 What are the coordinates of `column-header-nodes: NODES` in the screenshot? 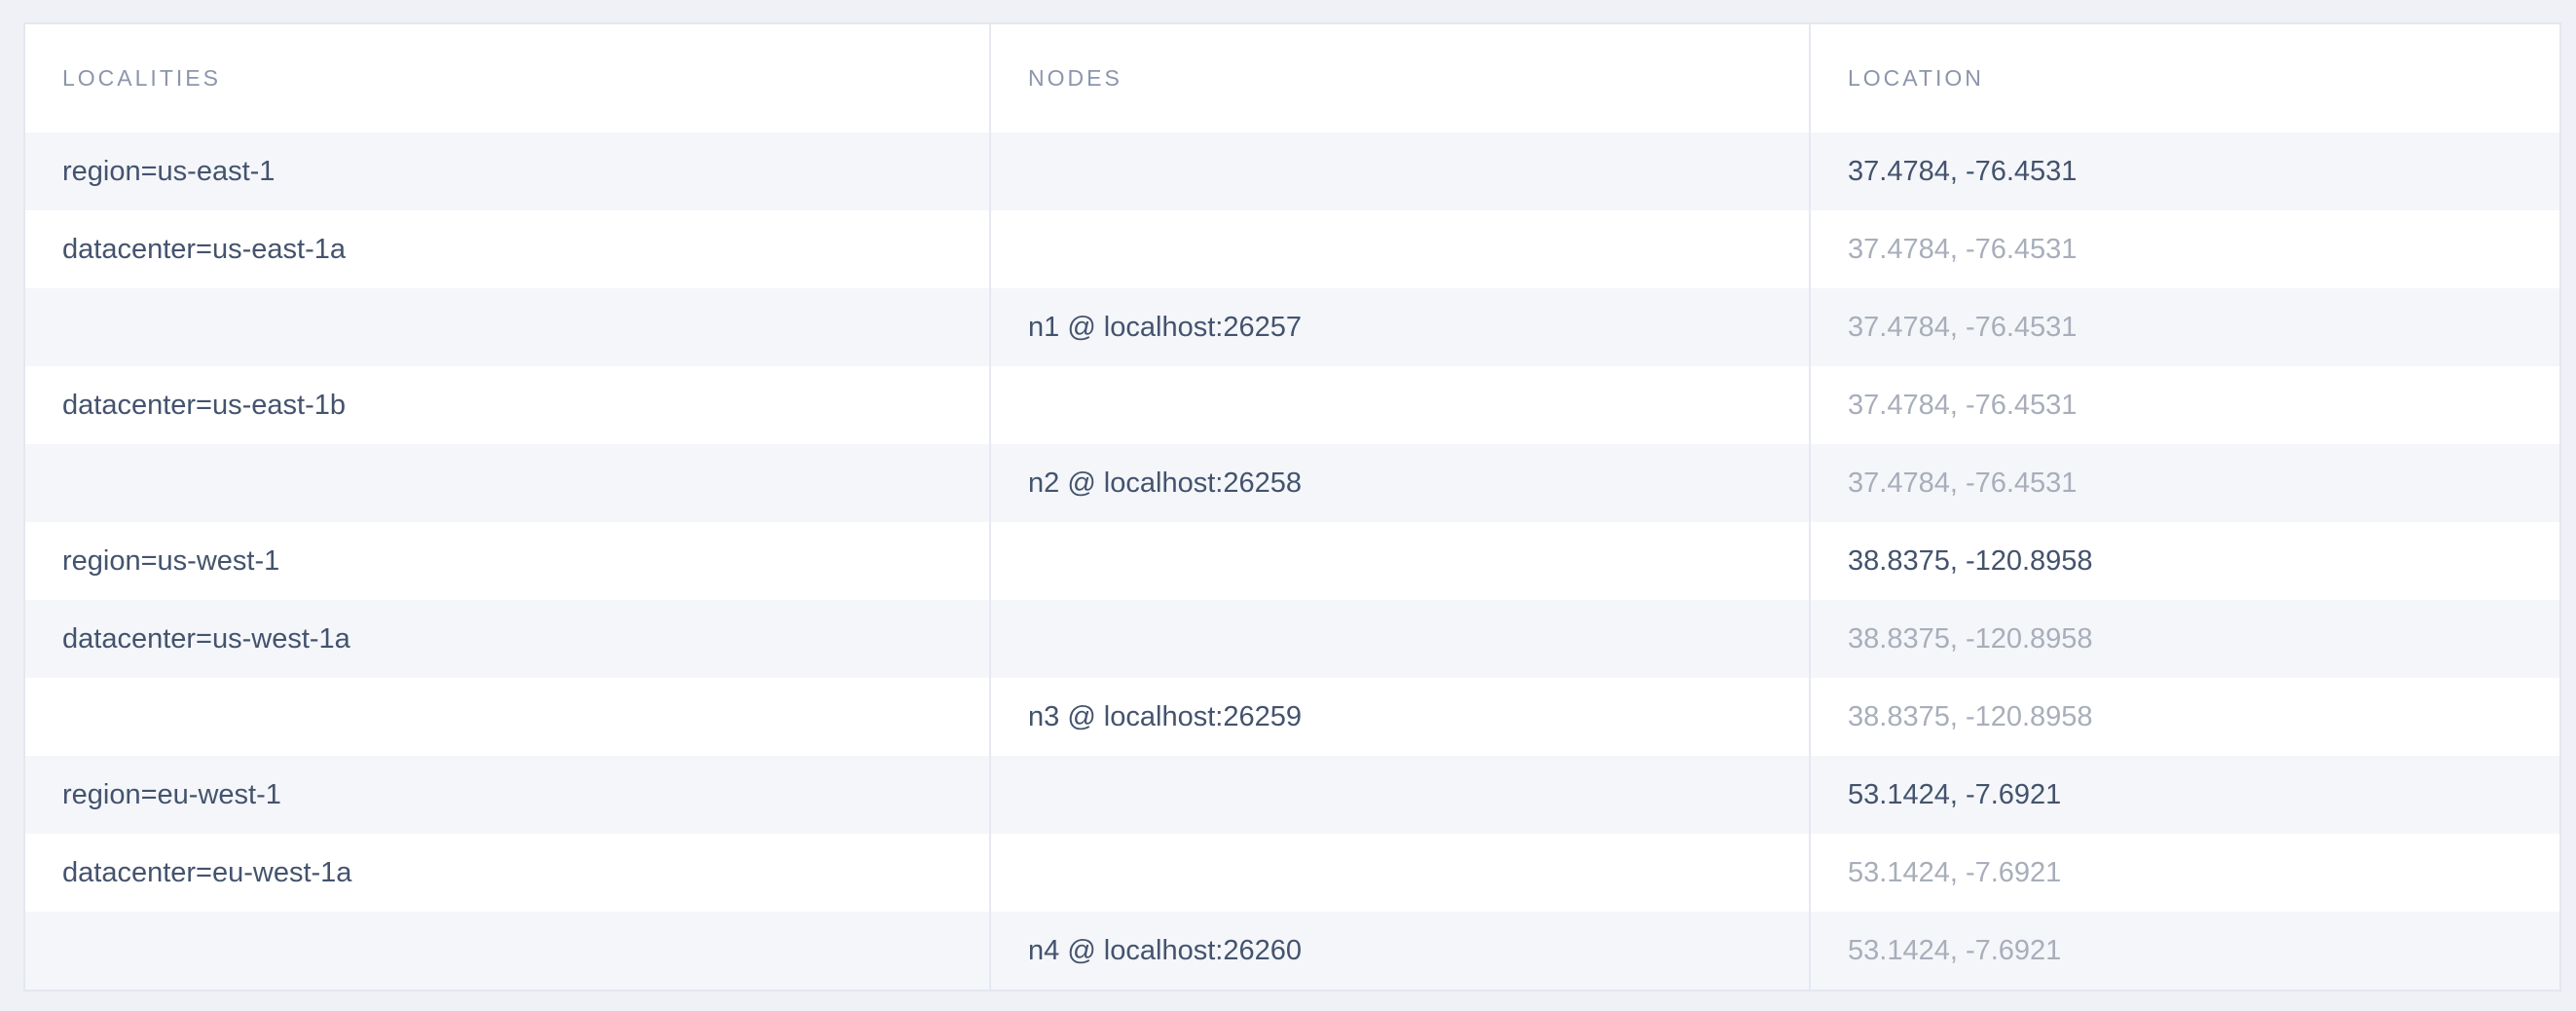 It's located at (1401, 78).